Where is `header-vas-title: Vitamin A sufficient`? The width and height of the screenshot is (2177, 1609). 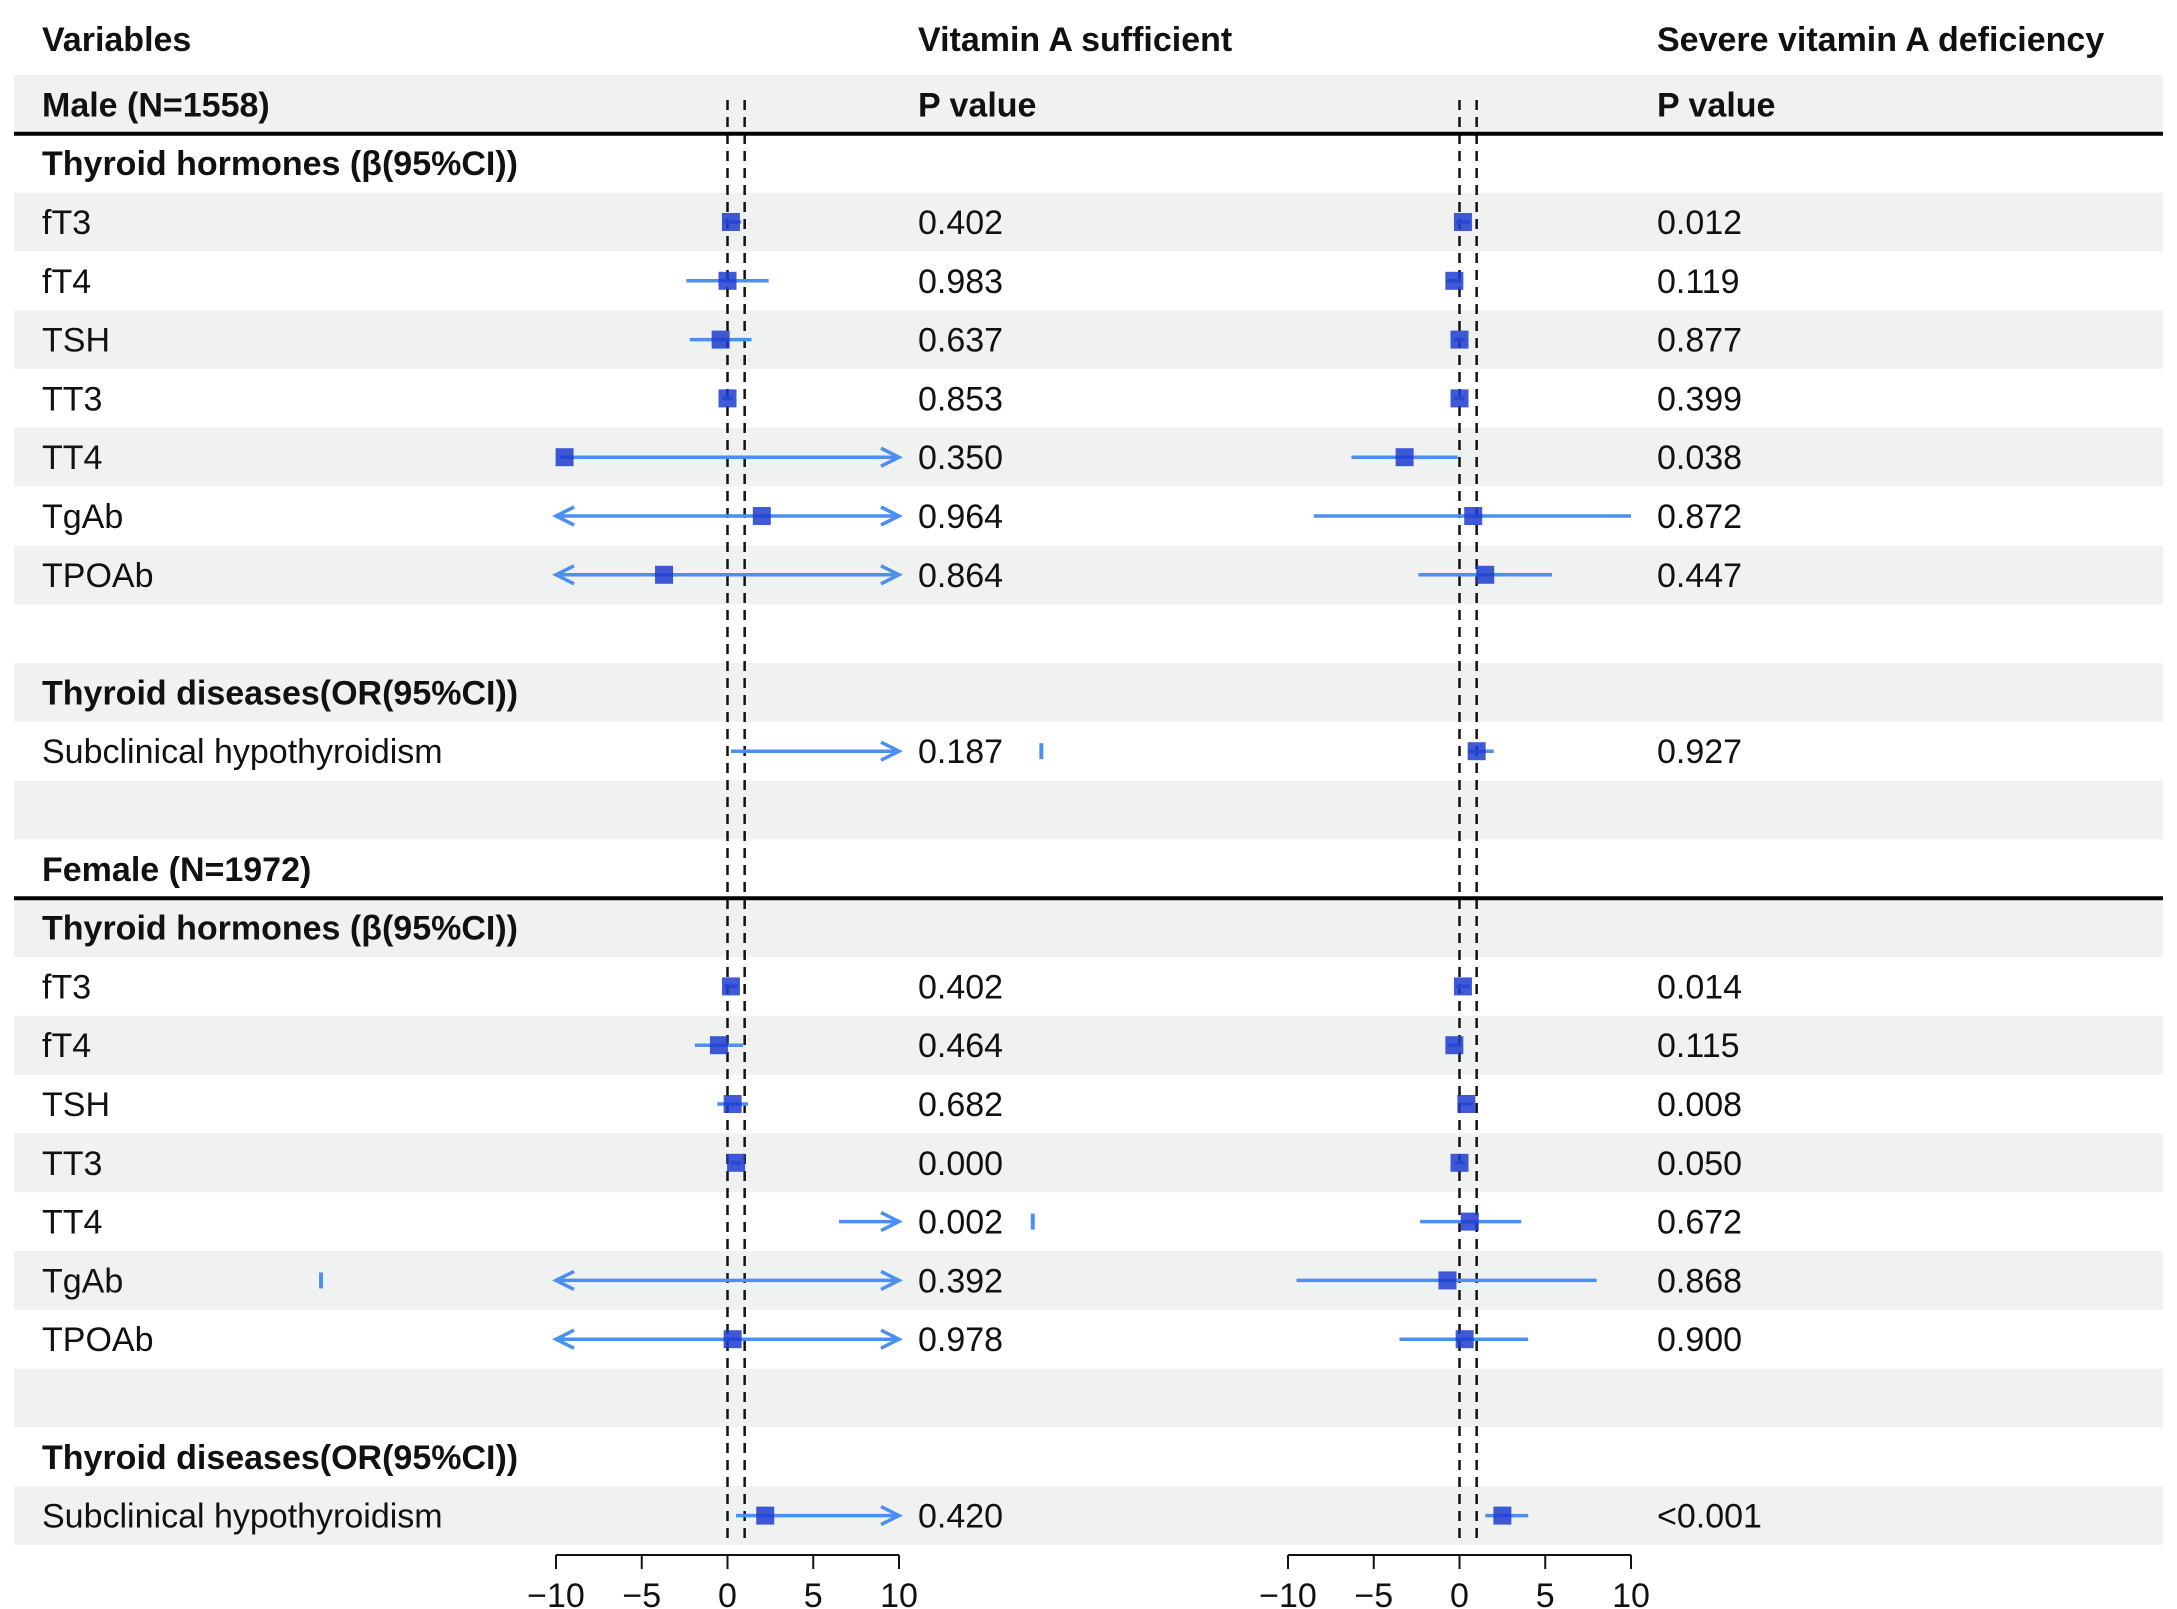
header-vas-title: Vitamin A sufficient is located at coordinates (1075, 40).